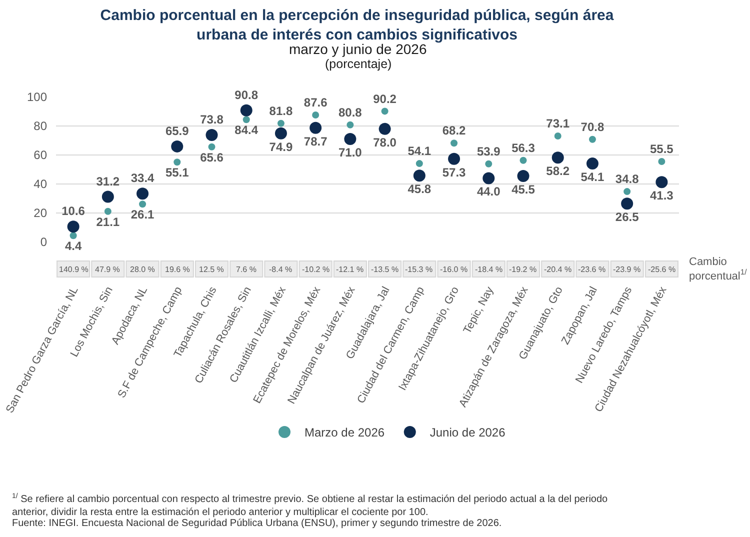 This screenshot has width=750, height=537. What do you see at coordinates (281, 147) in the screenshot?
I see `data-label: 74.9` at bounding box center [281, 147].